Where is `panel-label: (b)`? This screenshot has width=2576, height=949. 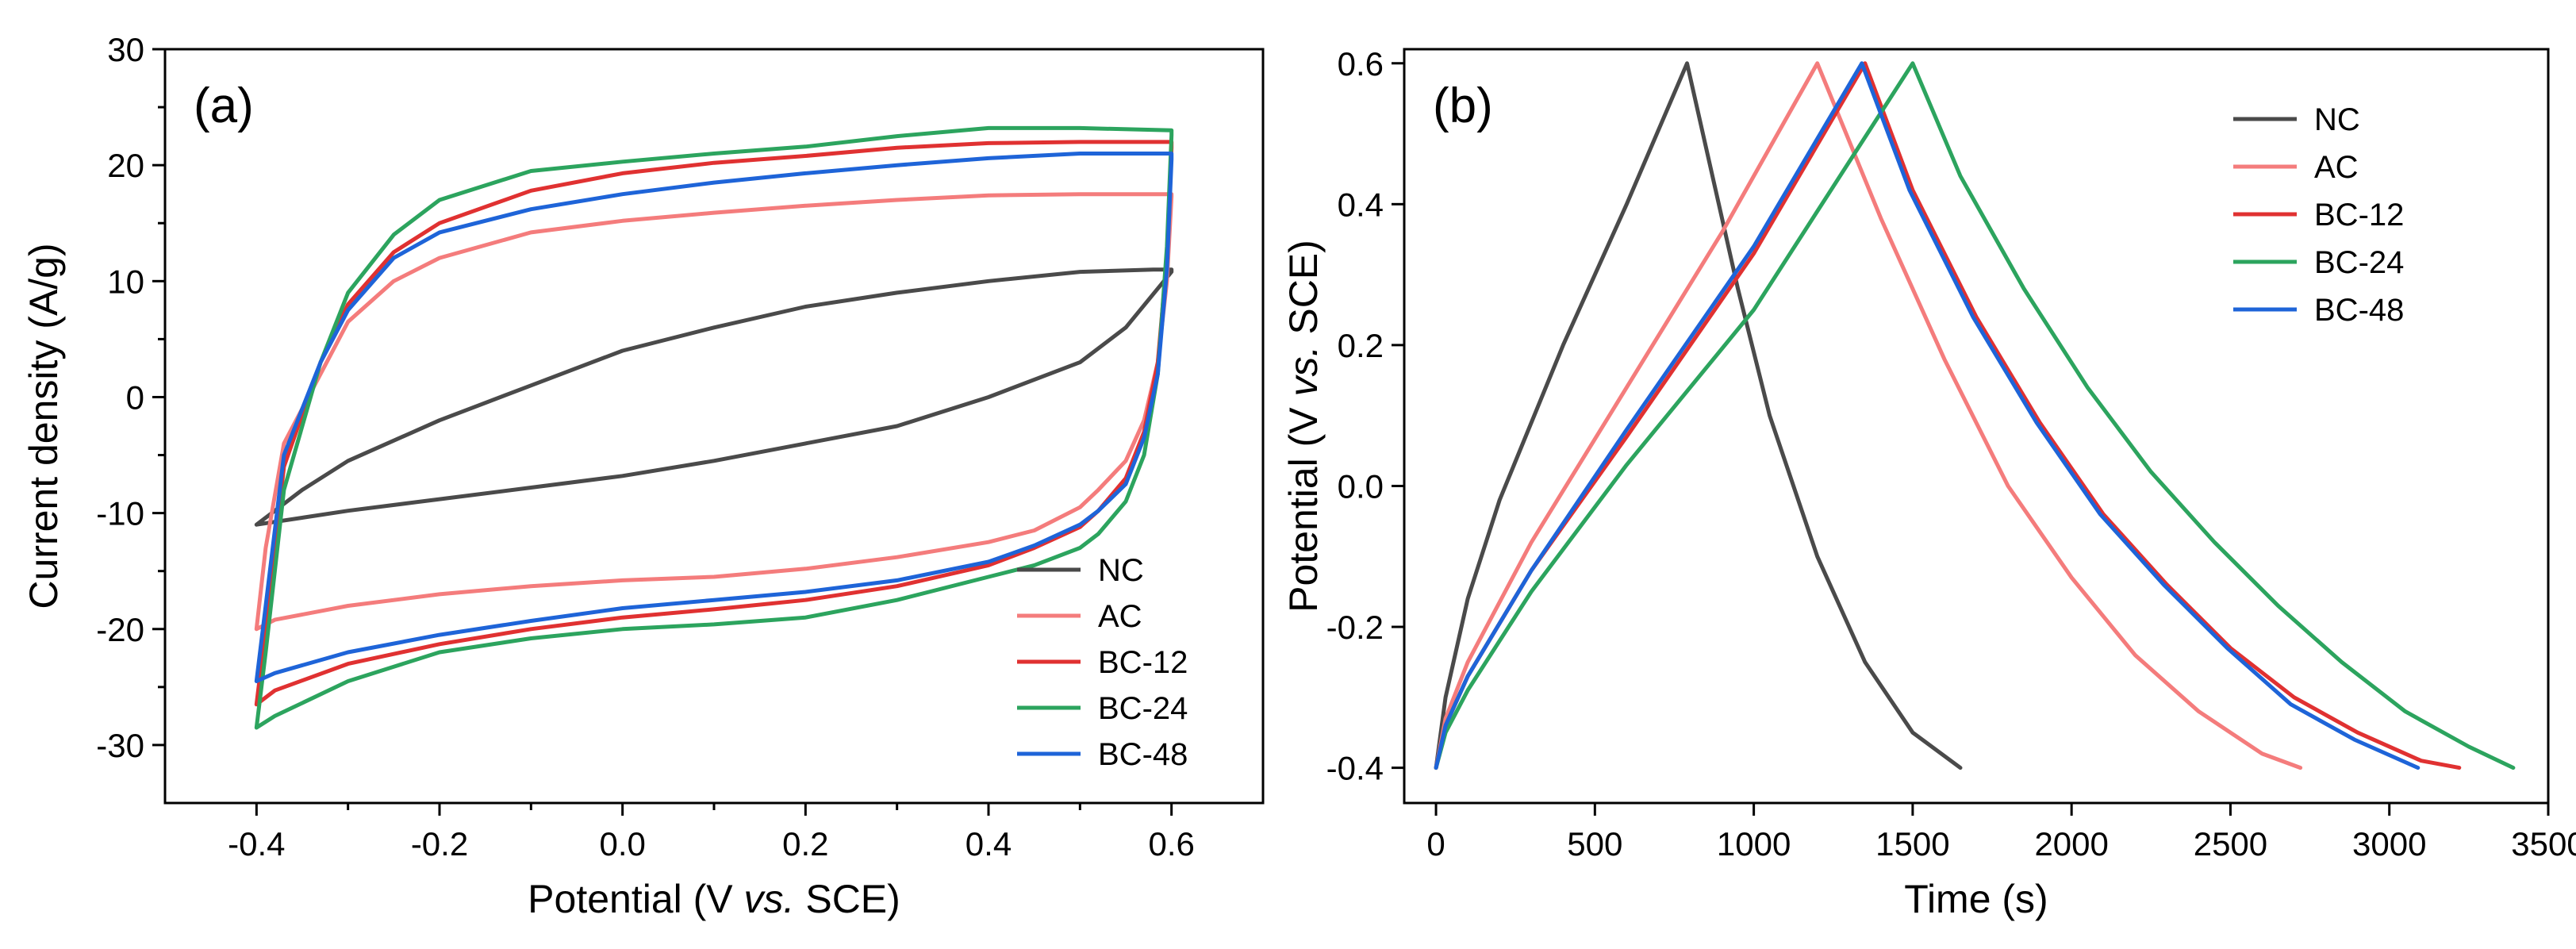 panel-label: (b) is located at coordinates (1463, 106).